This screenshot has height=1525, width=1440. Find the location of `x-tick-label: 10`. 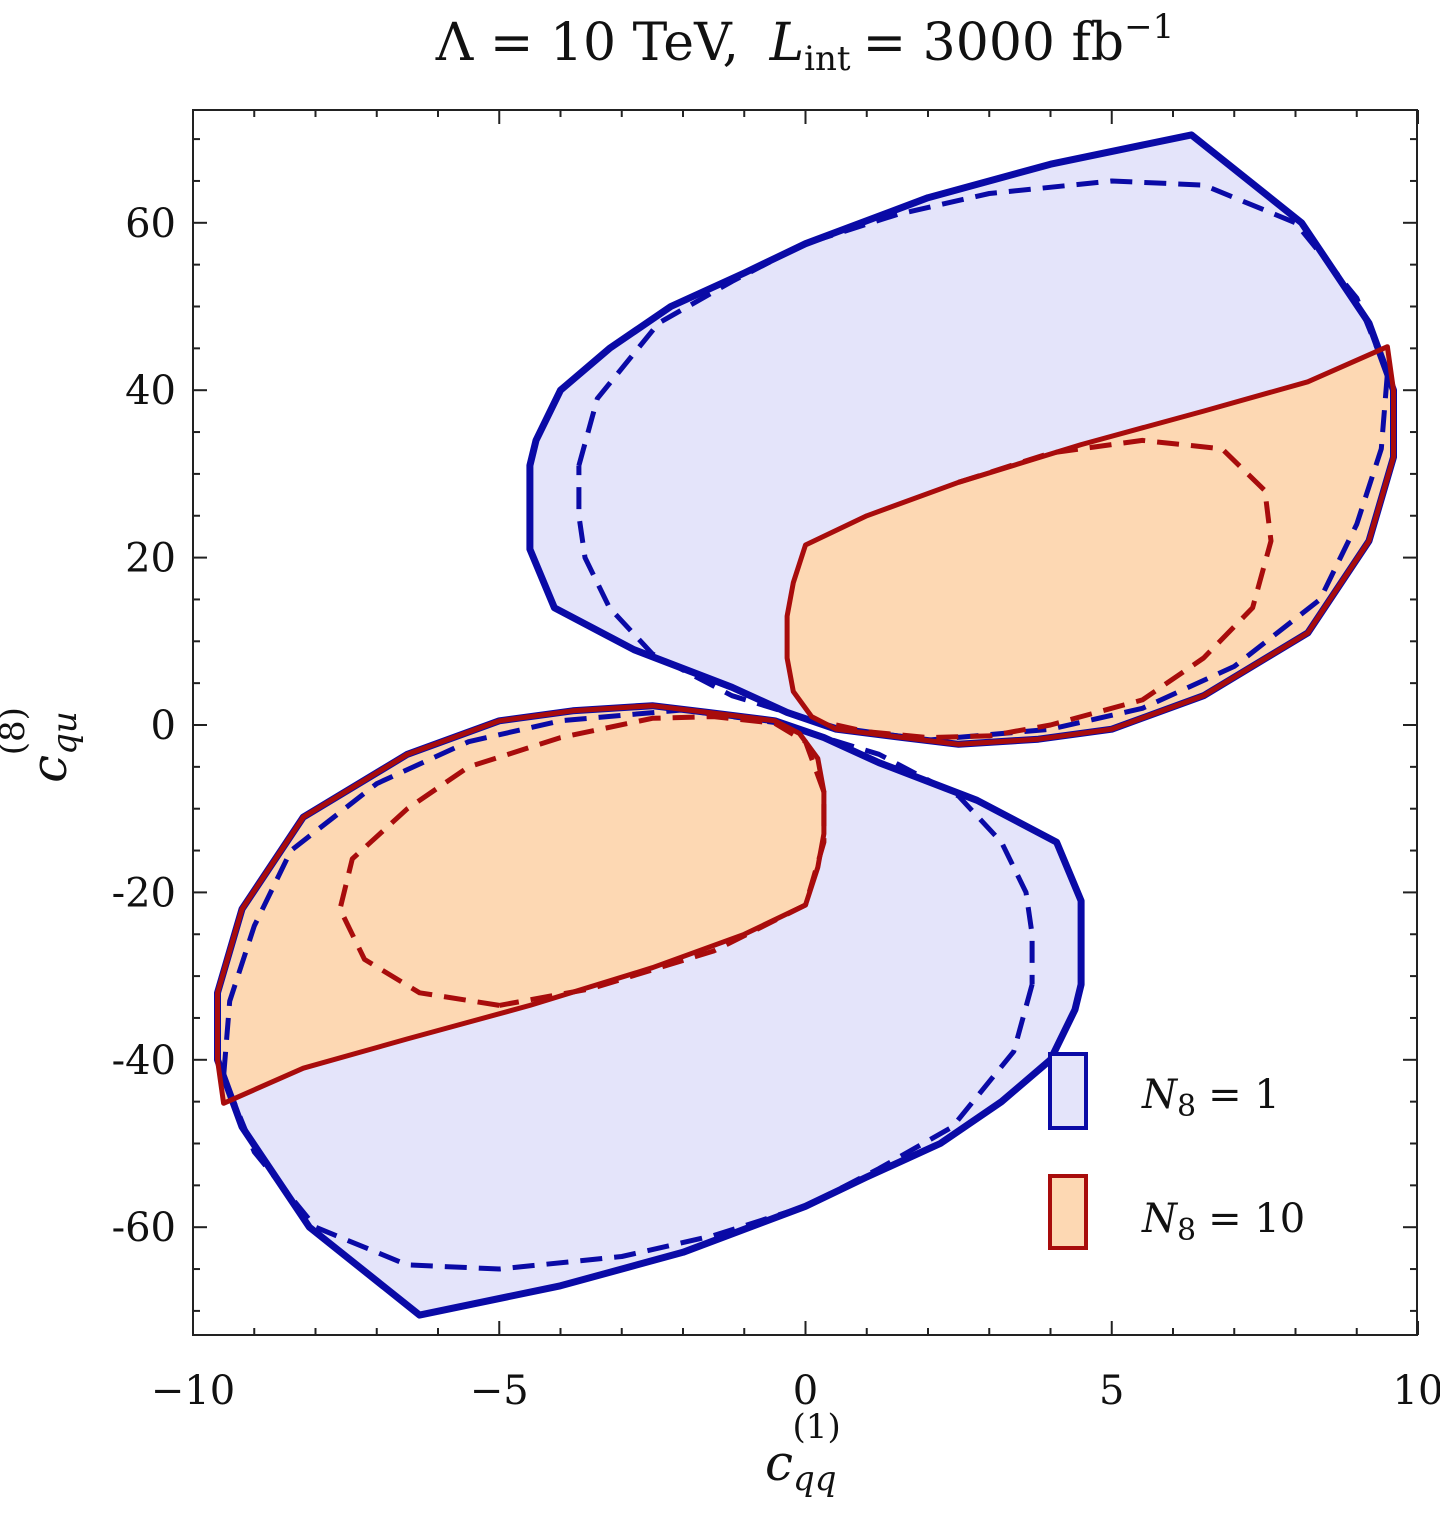

x-tick-label: 10 is located at coordinates (1416, 1391).